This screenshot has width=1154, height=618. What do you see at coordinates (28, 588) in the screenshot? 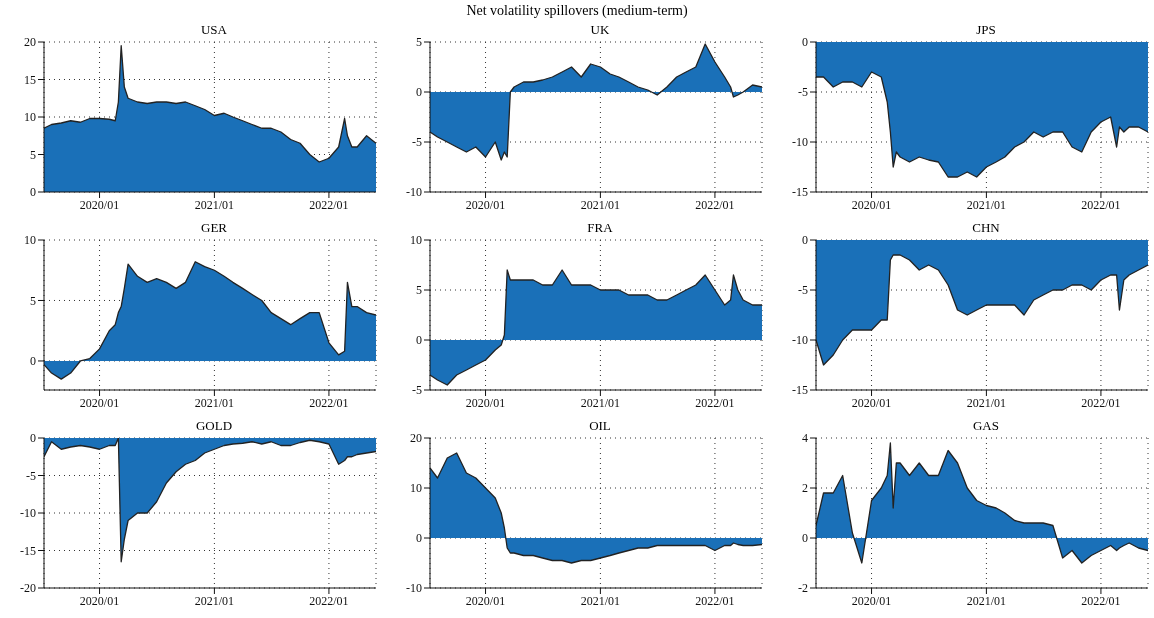
I see `y-tick-label: -20` at bounding box center [28, 588].